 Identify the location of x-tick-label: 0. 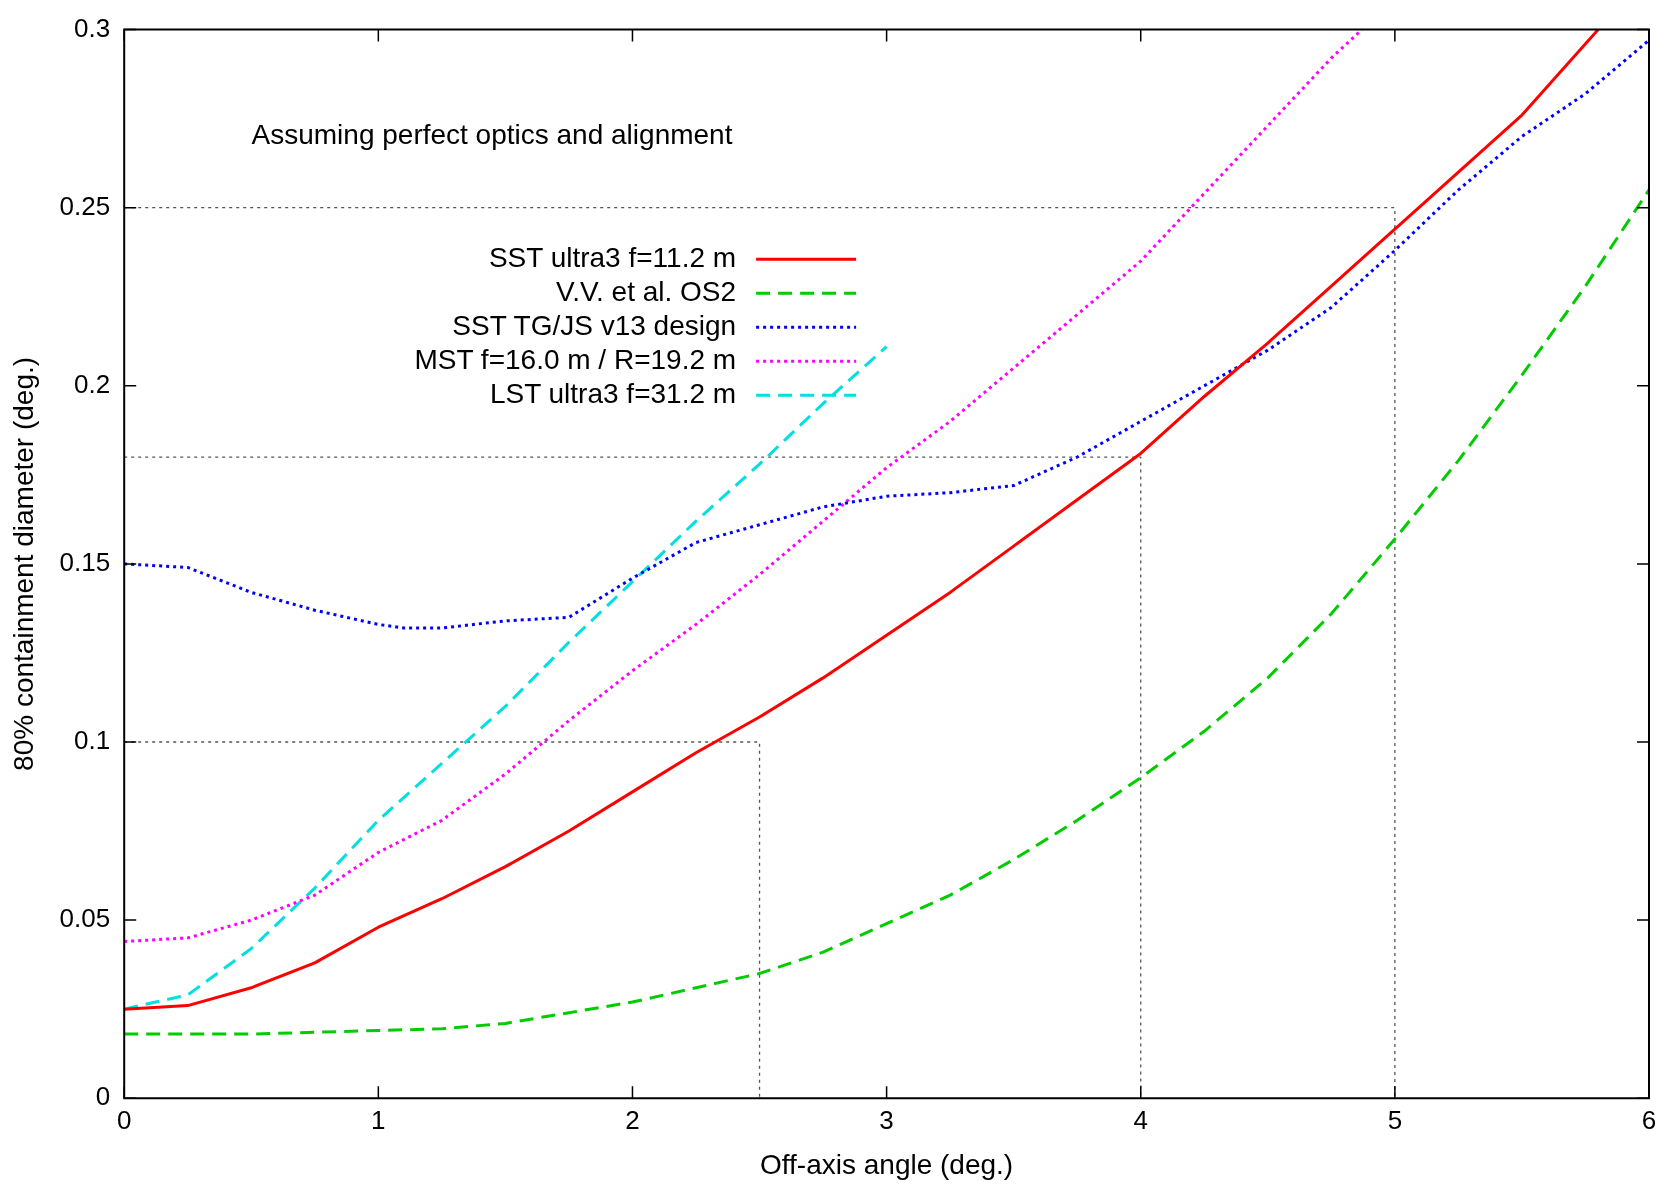
(124, 1119).